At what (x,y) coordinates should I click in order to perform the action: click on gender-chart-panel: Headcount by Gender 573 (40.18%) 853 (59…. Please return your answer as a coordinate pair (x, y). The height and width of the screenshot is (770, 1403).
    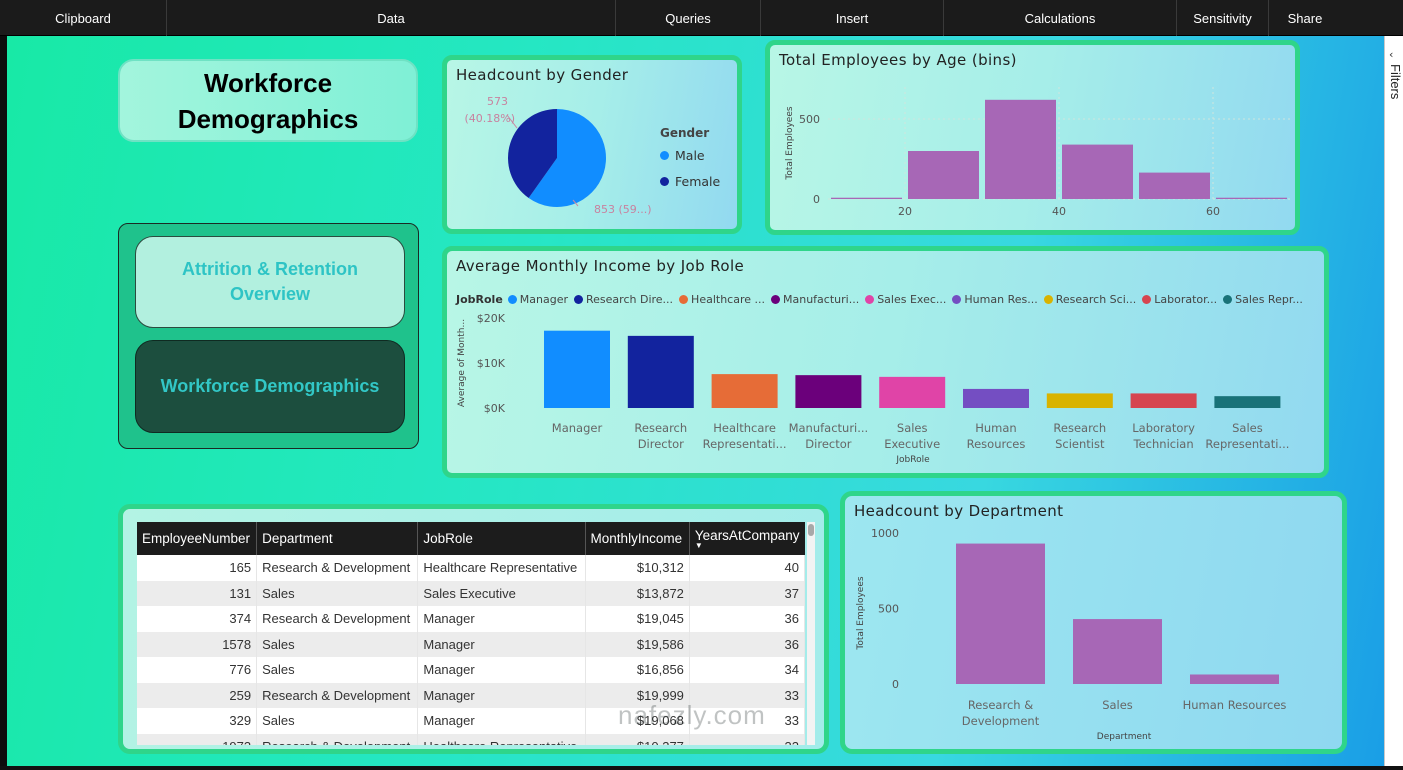
    Looking at the image, I should click on (592, 144).